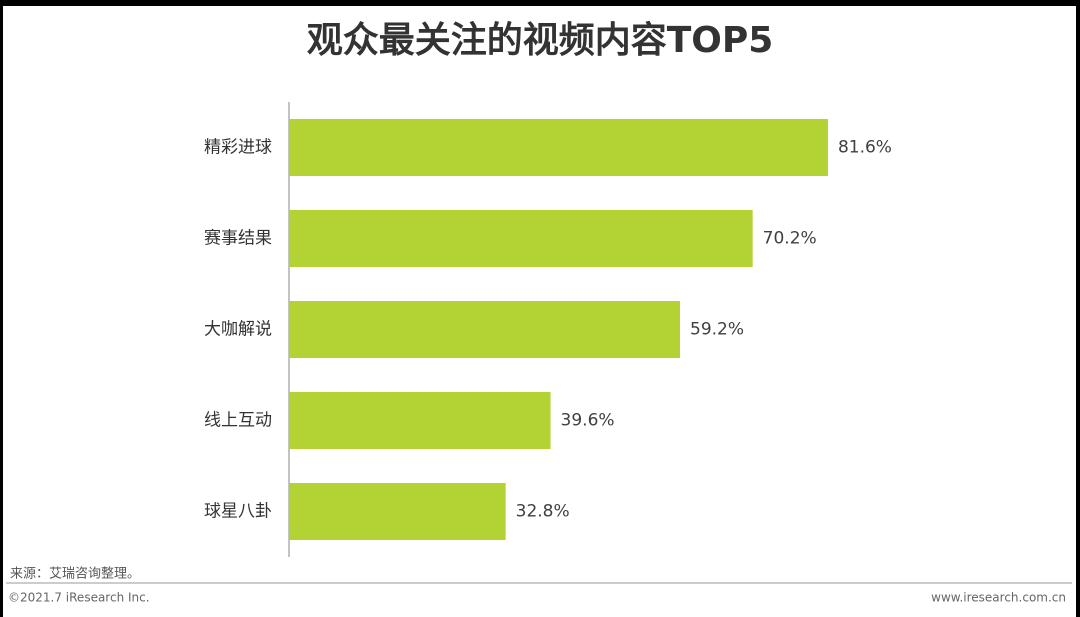 Image resolution: width=1080 pixels, height=617 pixels. Describe the element at coordinates (238, 148) in the screenshot. I see `category-label: 精彩进球` at that location.